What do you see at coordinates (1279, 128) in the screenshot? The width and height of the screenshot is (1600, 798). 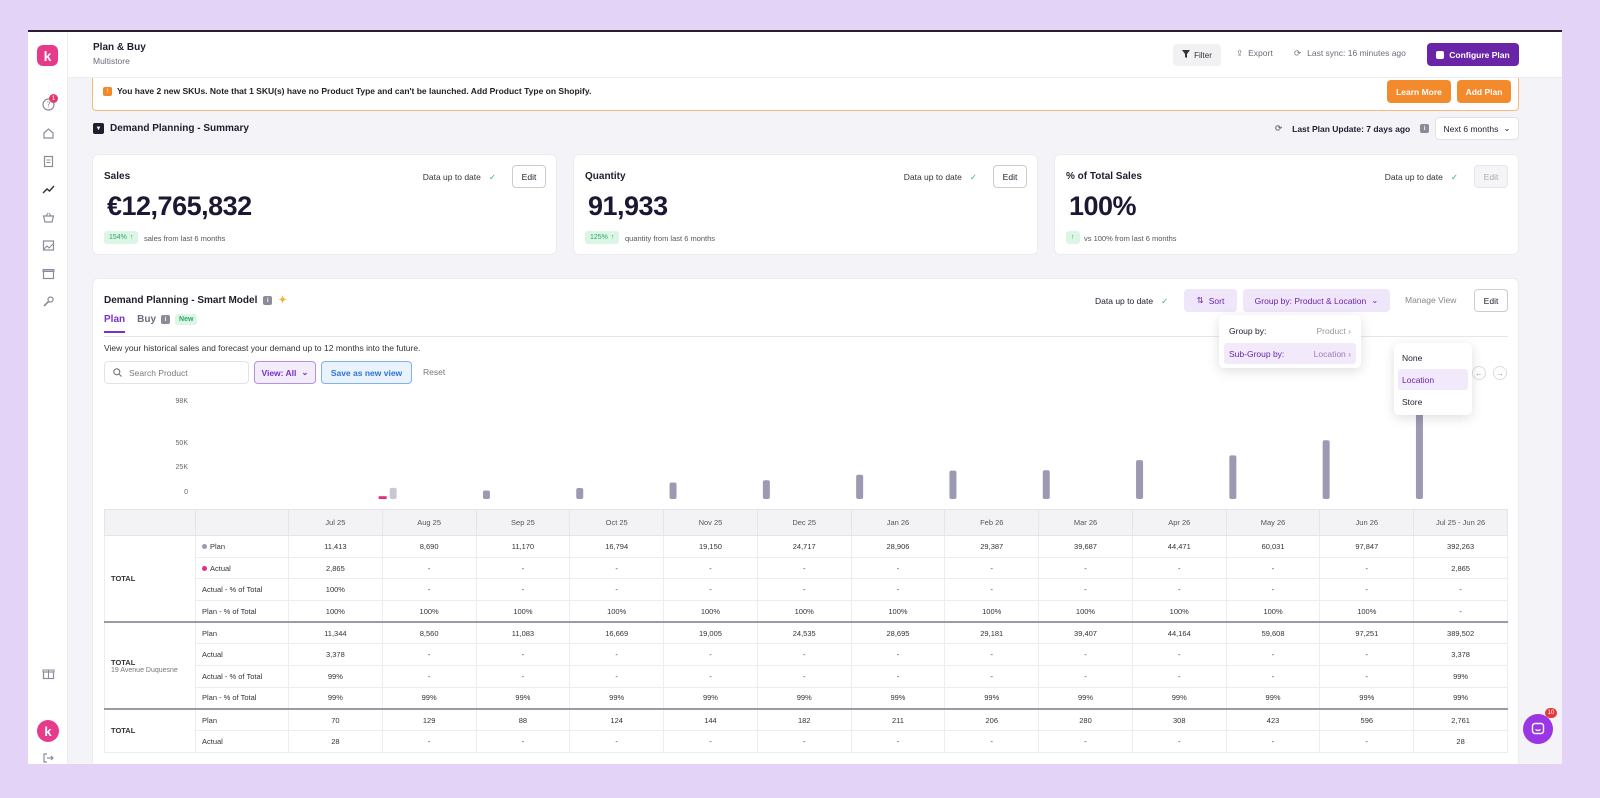 I see `refresh-icon: ⟳` at bounding box center [1279, 128].